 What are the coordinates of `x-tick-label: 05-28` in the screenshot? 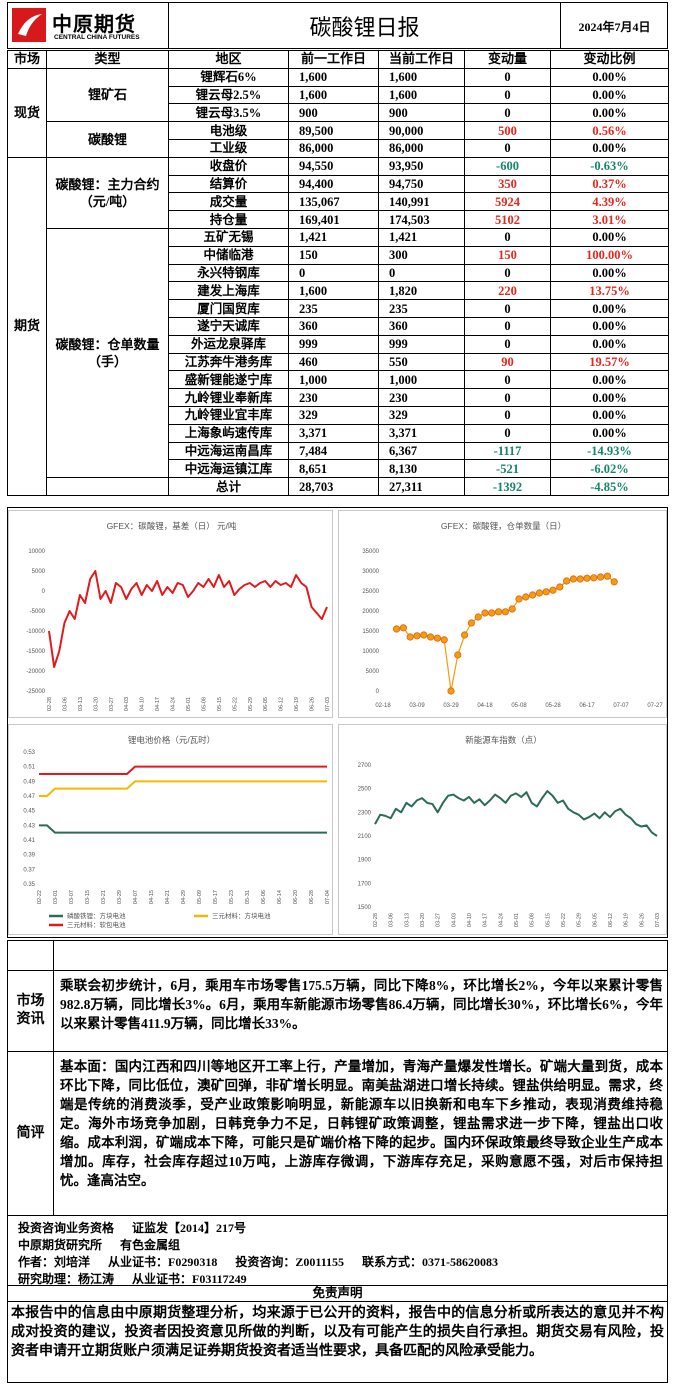 It's located at (553, 706).